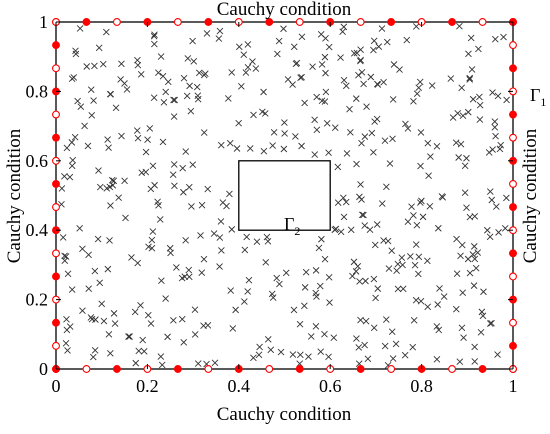 The image size is (550, 434). Describe the element at coordinates (543, 102) in the screenshot. I see `gamma-1-subscript: 1` at that location.